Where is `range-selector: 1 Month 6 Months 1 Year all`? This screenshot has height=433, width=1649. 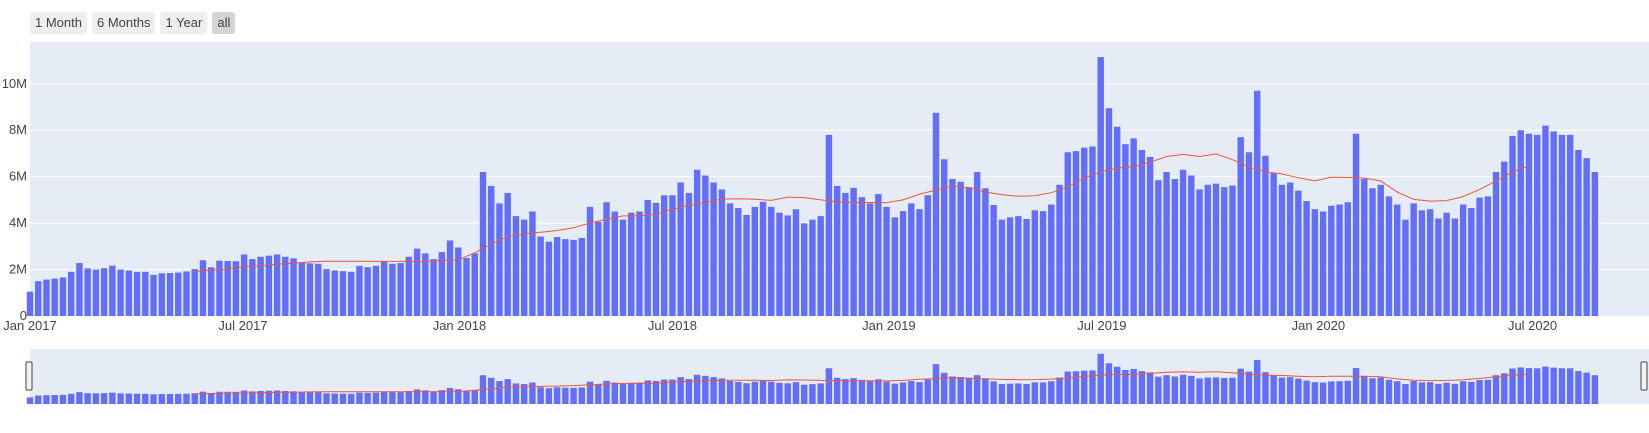
range-selector: 1 Month 6 Months 1 Year all is located at coordinates (133, 23).